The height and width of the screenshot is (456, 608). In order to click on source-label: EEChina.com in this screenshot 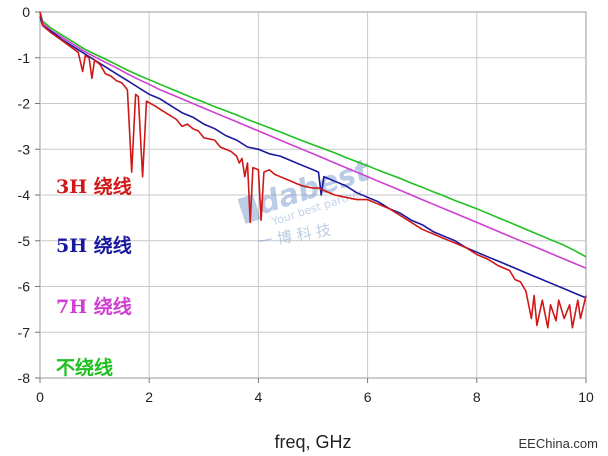, I will do `click(558, 443)`.